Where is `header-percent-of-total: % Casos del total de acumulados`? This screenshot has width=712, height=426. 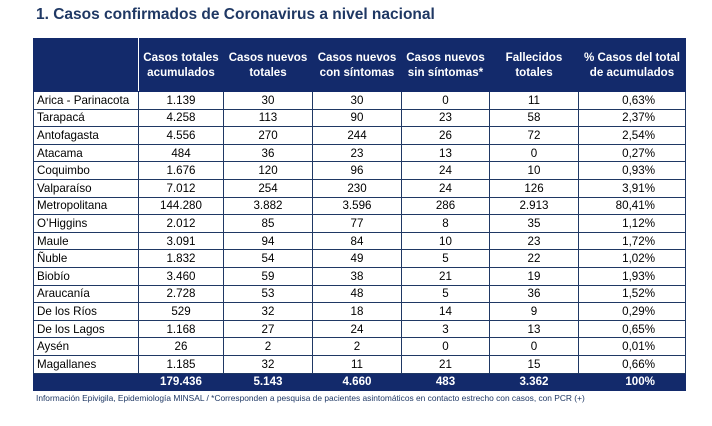 header-percent-of-total: % Casos del total de acumulados is located at coordinates (632, 65).